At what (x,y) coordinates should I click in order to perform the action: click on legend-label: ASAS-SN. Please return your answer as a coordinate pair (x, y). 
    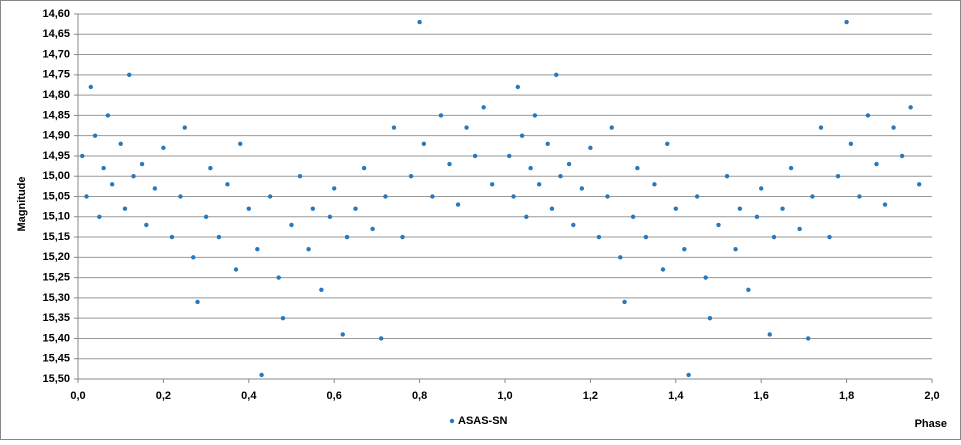
    Looking at the image, I should click on (483, 421).